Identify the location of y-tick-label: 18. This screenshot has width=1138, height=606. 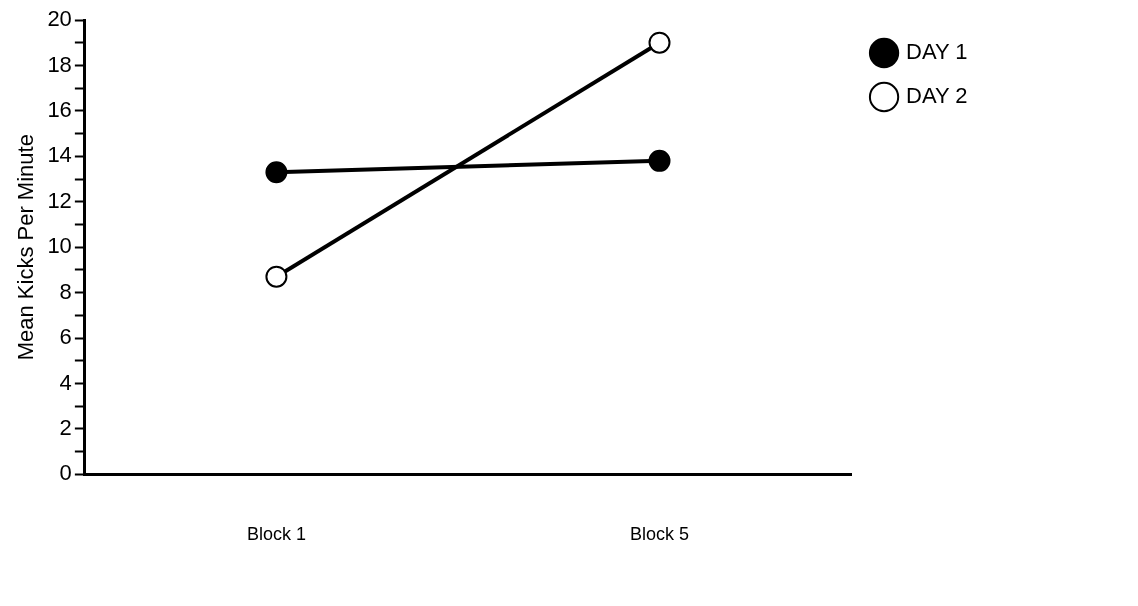
(59, 64).